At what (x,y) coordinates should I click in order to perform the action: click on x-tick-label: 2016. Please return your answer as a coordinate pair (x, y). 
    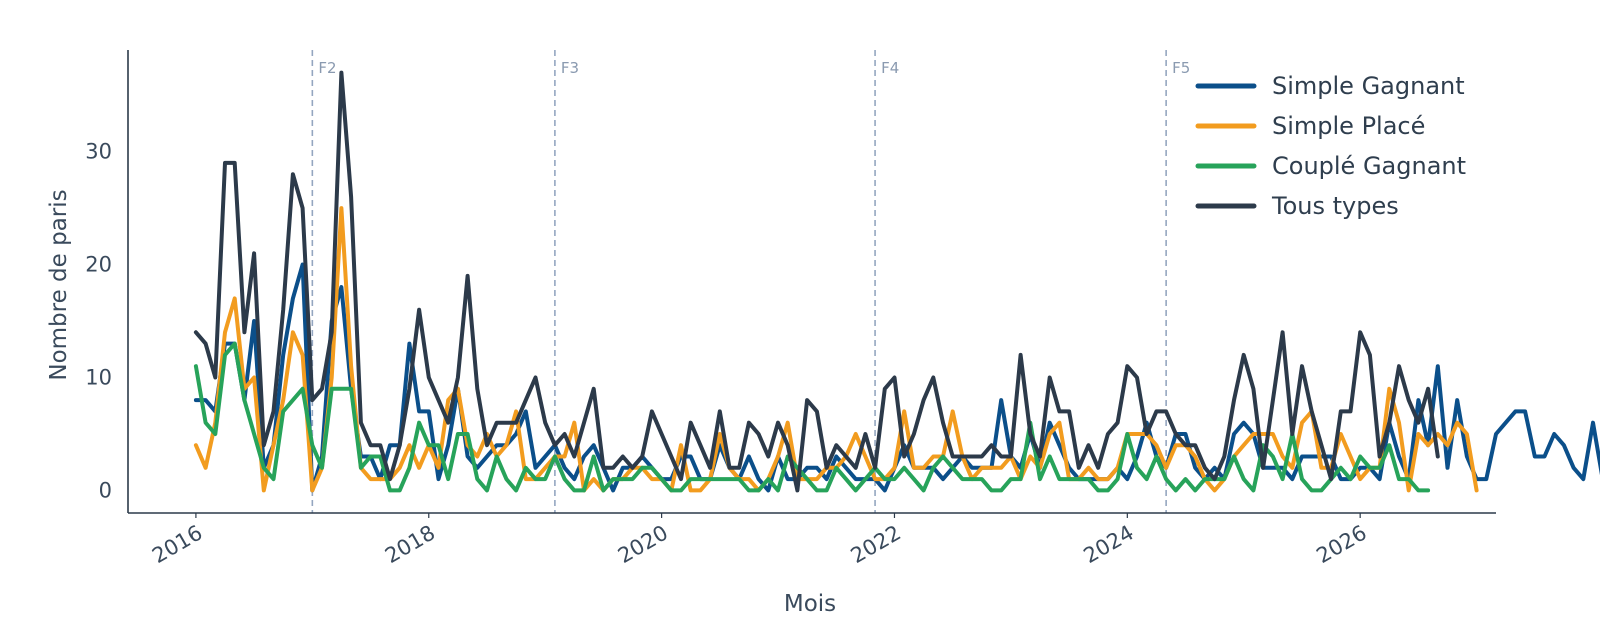
    Looking at the image, I should click on (177, 545).